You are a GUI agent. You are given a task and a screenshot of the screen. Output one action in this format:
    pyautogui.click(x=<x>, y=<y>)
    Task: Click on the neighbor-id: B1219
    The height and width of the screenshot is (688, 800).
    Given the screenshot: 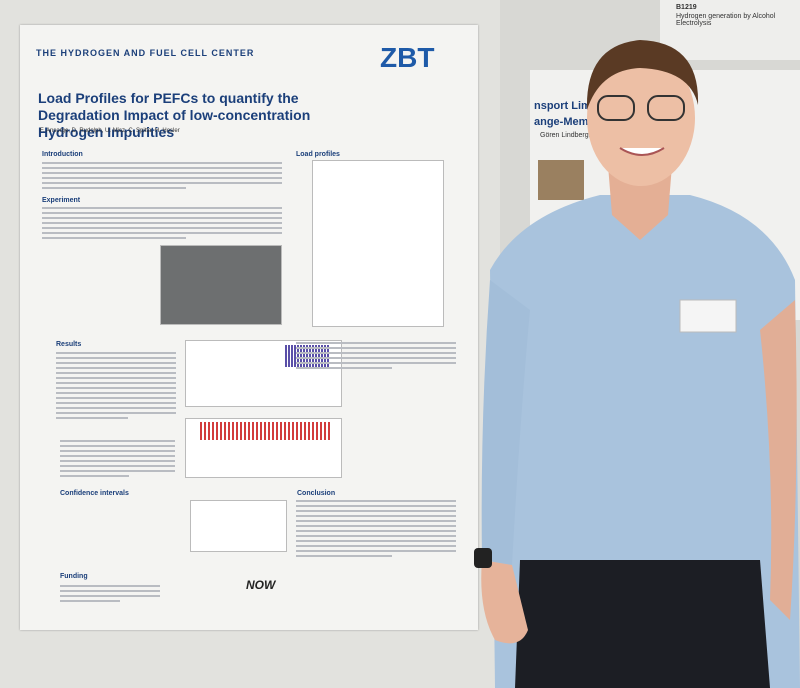 What is the action you would take?
    pyautogui.click(x=686, y=7)
    